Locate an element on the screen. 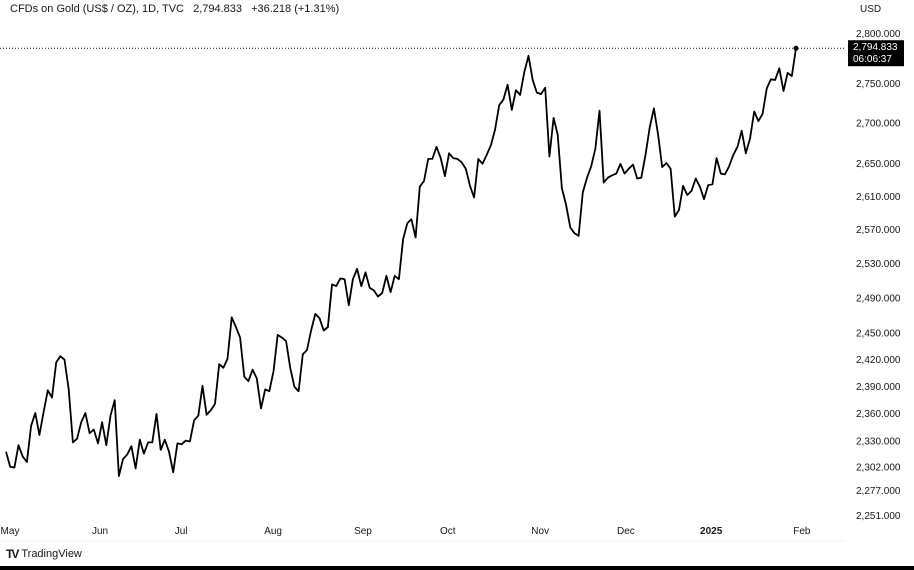  price-tick-label: 2,390.000 is located at coordinates (878, 387).